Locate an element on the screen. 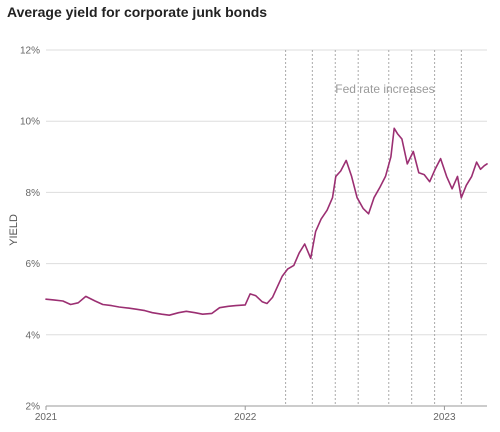  y-axis-ticks: 2% 4% 6% 8% 10% 12% is located at coordinates (30, 229).